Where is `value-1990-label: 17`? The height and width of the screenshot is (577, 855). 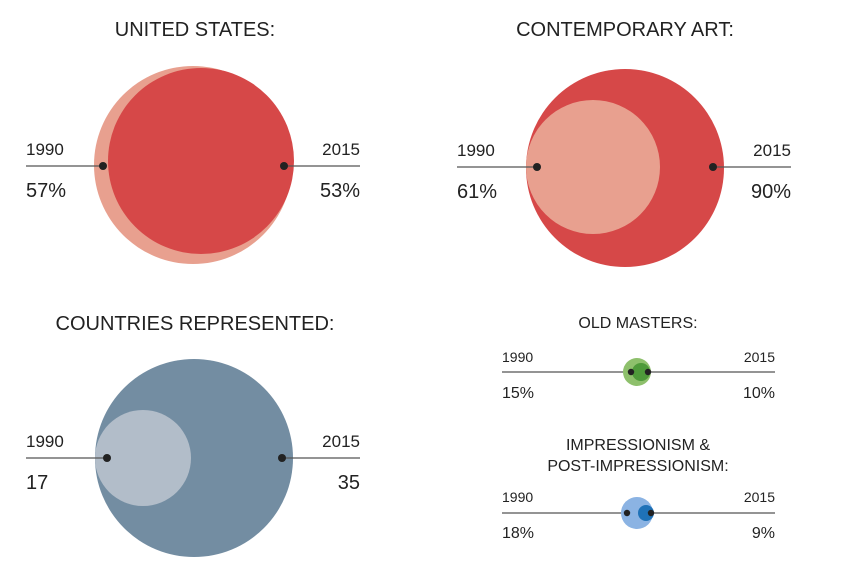
value-1990-label: 17 is located at coordinates (37, 483).